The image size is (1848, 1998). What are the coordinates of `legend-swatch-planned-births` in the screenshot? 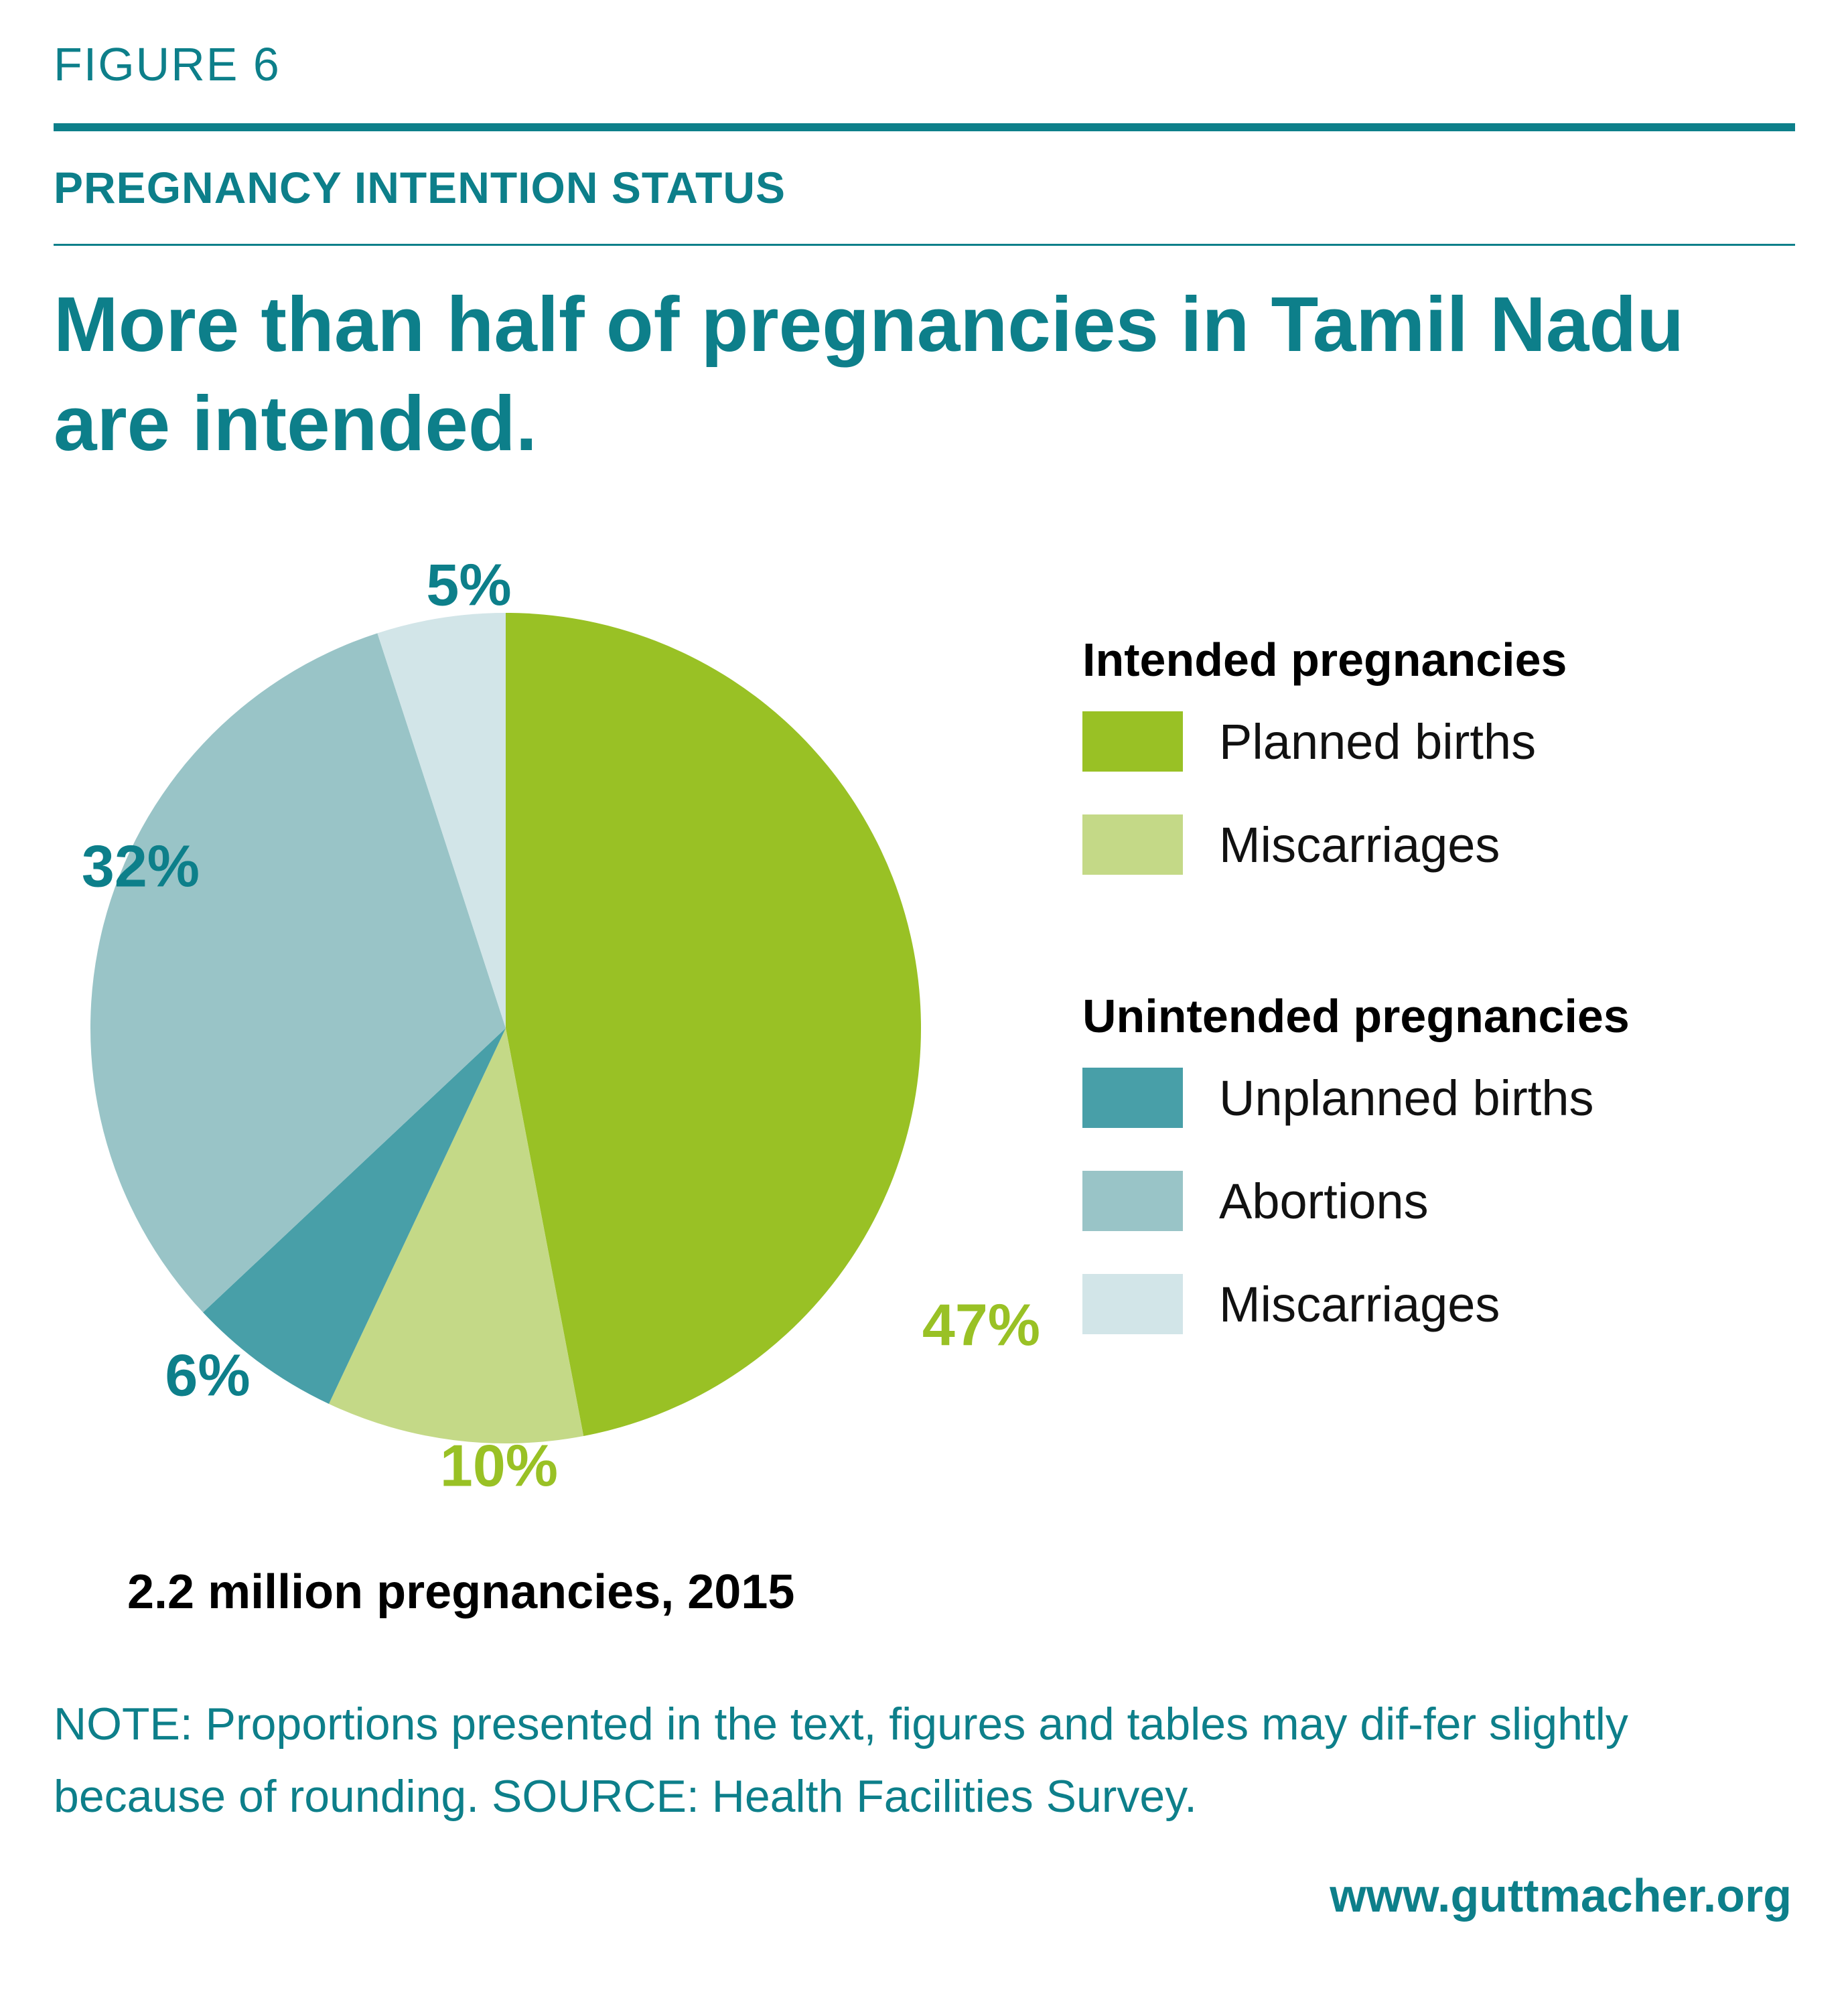 It's located at (1132, 741).